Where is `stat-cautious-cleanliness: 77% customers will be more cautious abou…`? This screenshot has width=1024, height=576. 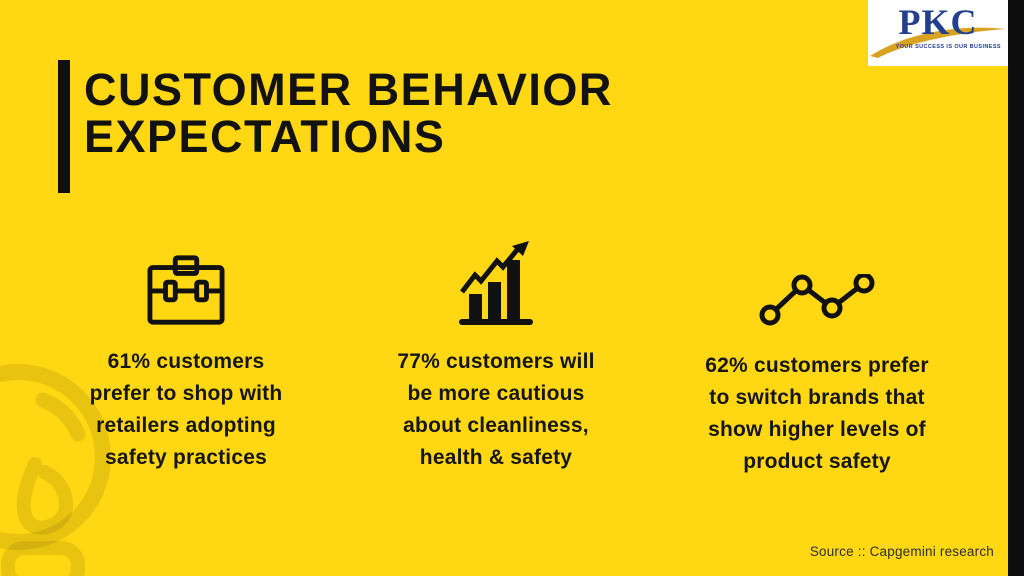 stat-cautious-cleanliness: 77% customers will be more cautious abou… is located at coordinates (496, 358).